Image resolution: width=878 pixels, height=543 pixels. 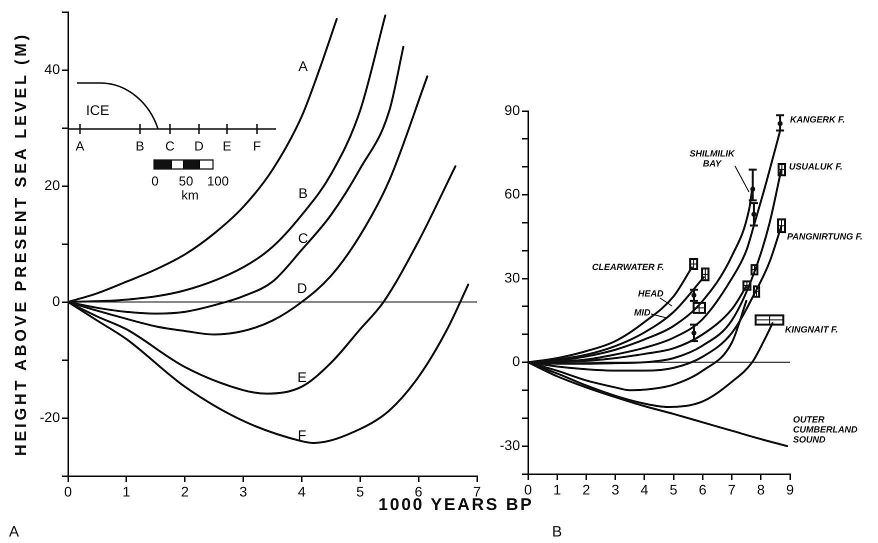 What do you see at coordinates (155, 181) in the screenshot?
I see `annotation: 0` at bounding box center [155, 181].